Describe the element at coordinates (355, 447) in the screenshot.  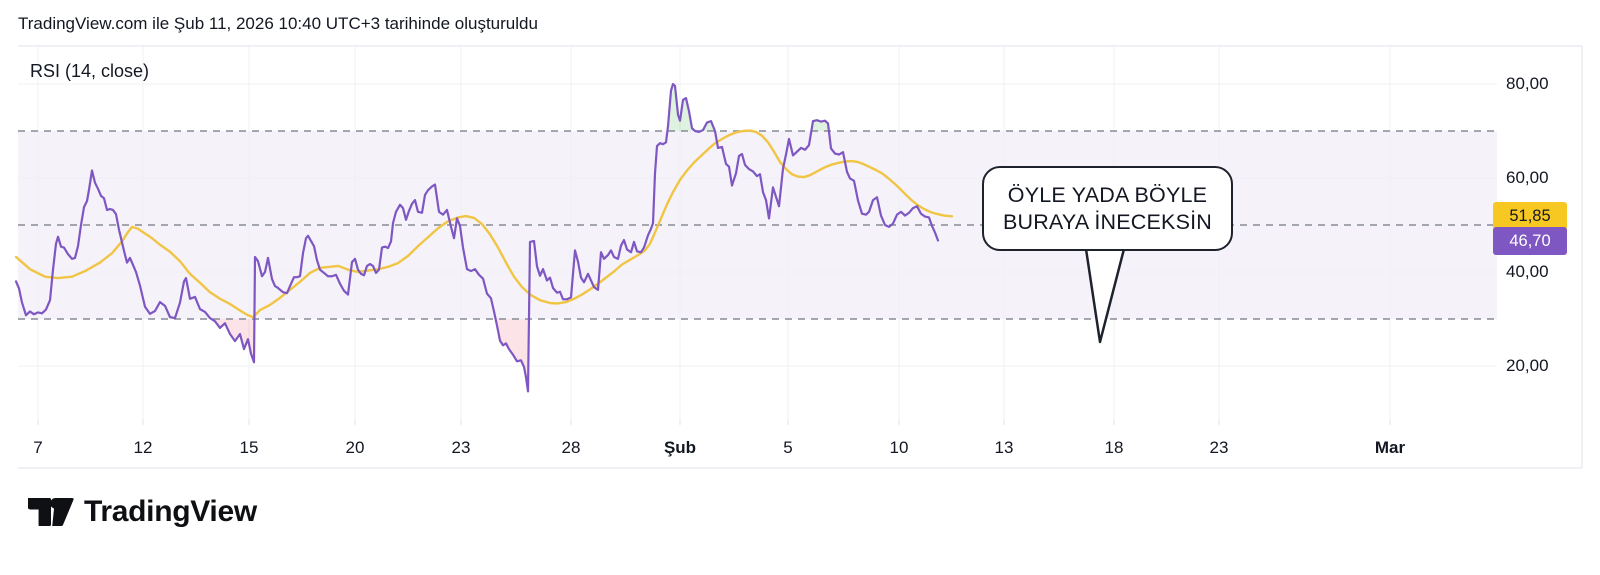
I see `time-axis-label-20: 20` at that location.